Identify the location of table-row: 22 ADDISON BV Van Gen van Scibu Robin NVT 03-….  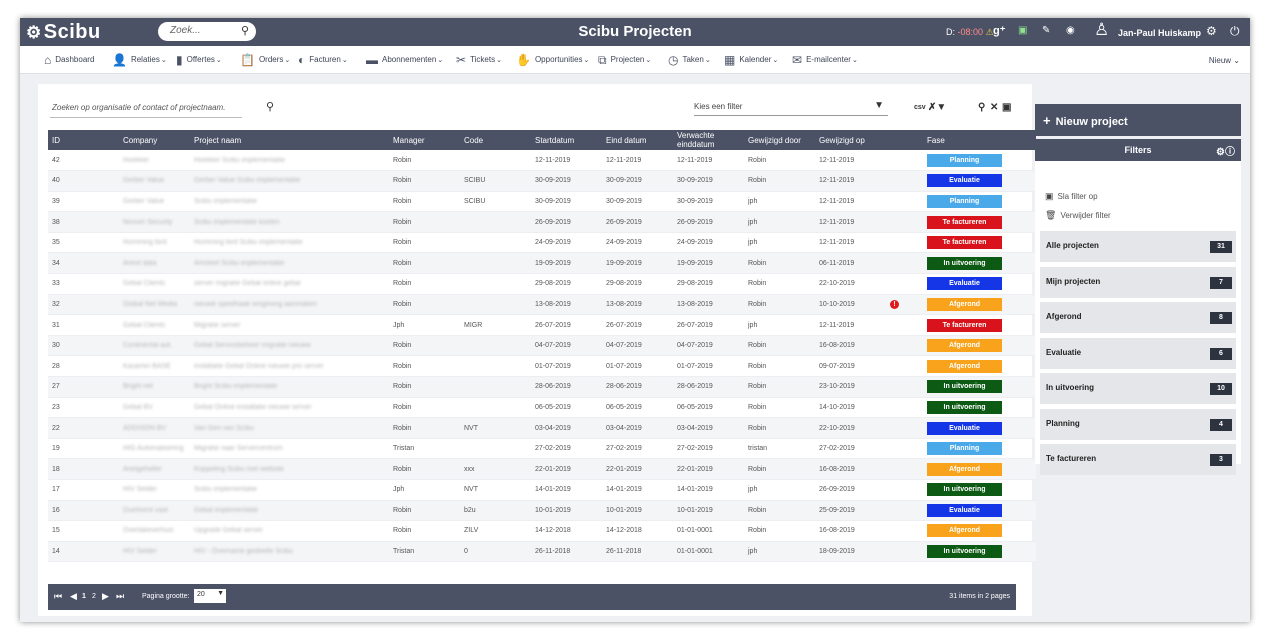
(542, 428).